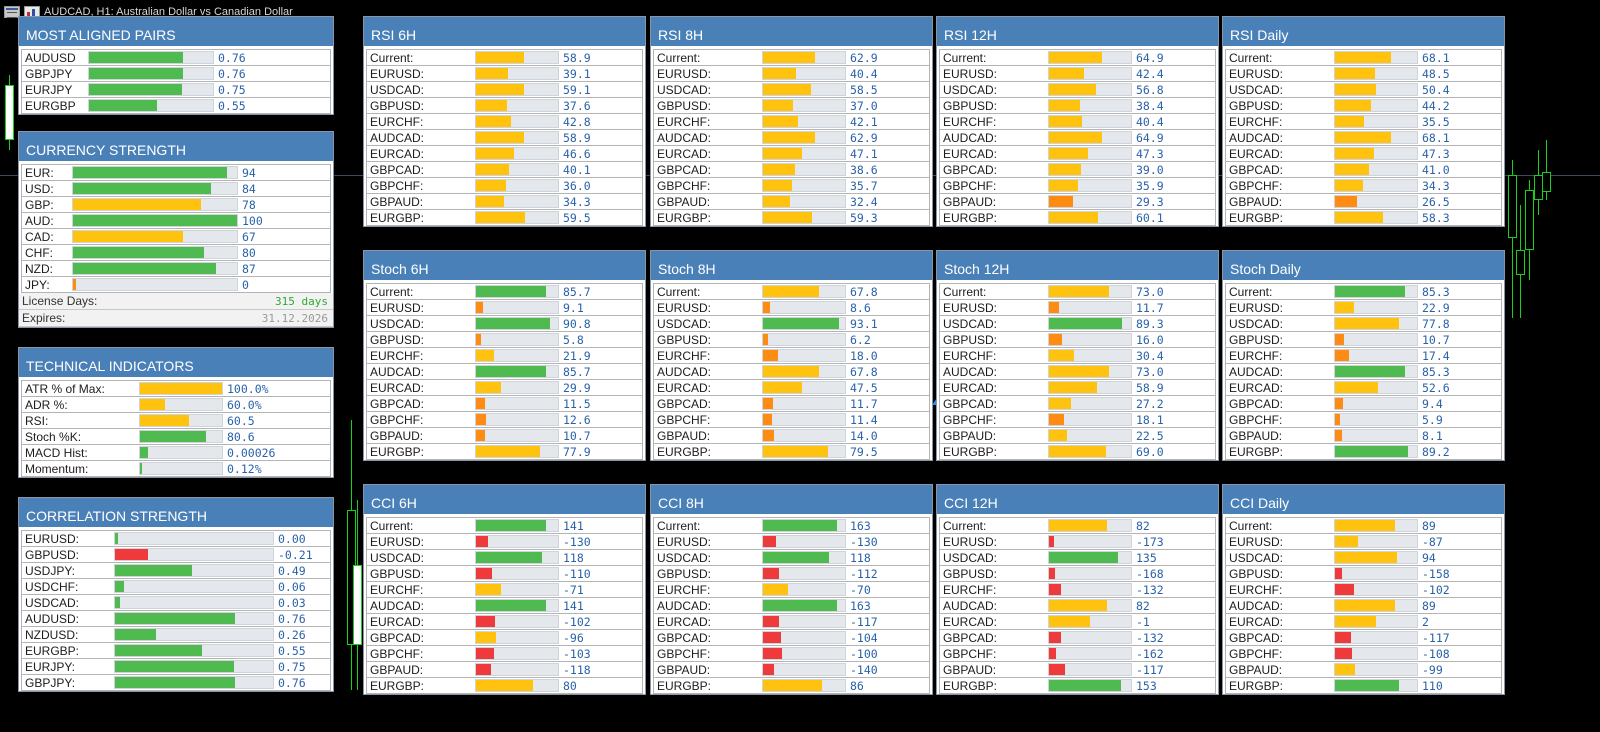 The image size is (1600, 732). Describe the element at coordinates (176, 188) in the screenshot. I see `indicator-row: USD: 84` at that location.